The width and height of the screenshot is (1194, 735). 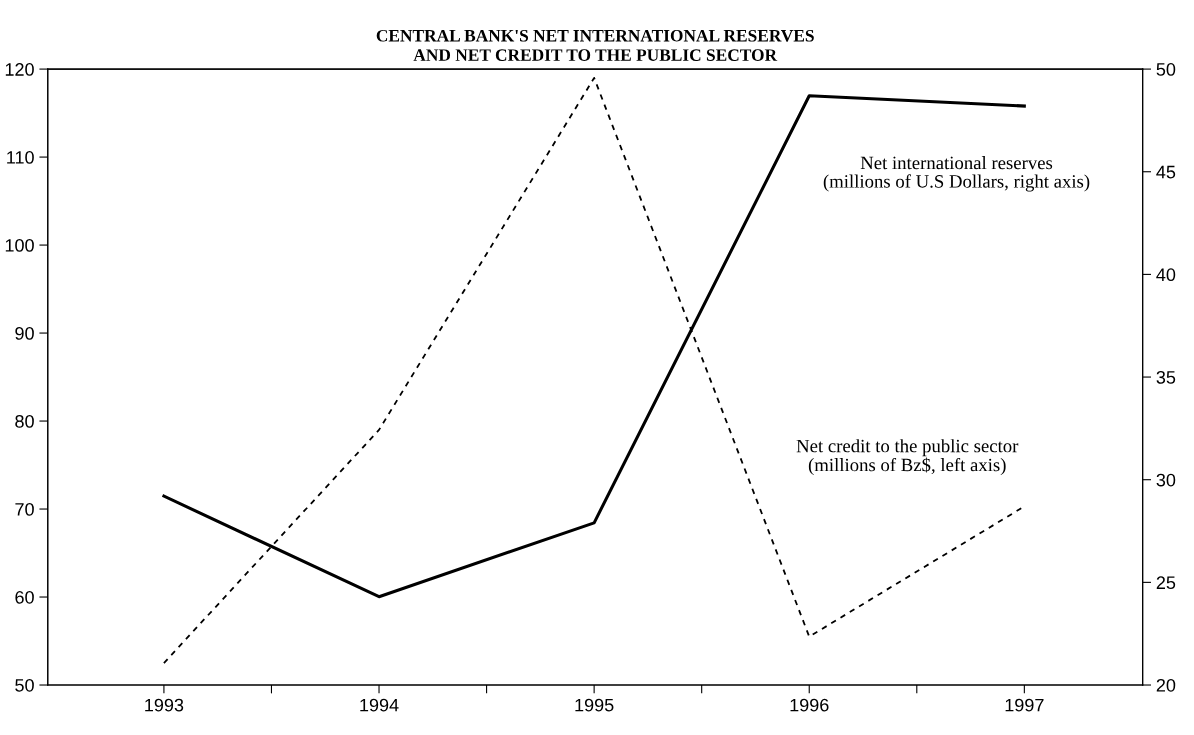 What do you see at coordinates (1166, 377) in the screenshot?
I see `y2-tick-label: 35` at bounding box center [1166, 377].